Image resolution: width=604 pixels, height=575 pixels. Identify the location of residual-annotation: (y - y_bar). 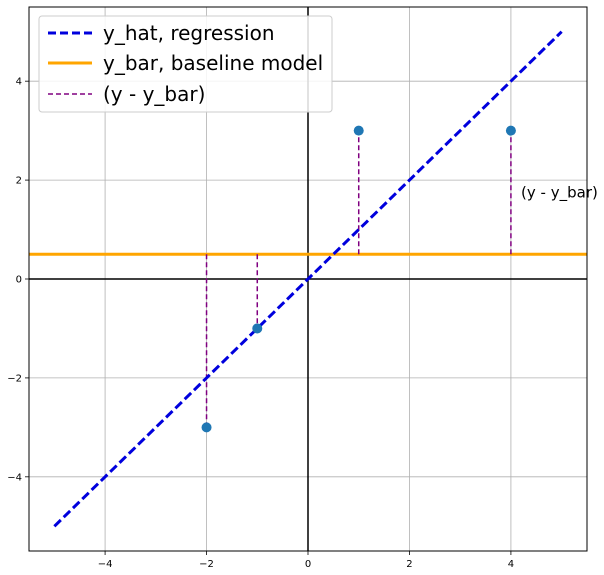
(559, 192).